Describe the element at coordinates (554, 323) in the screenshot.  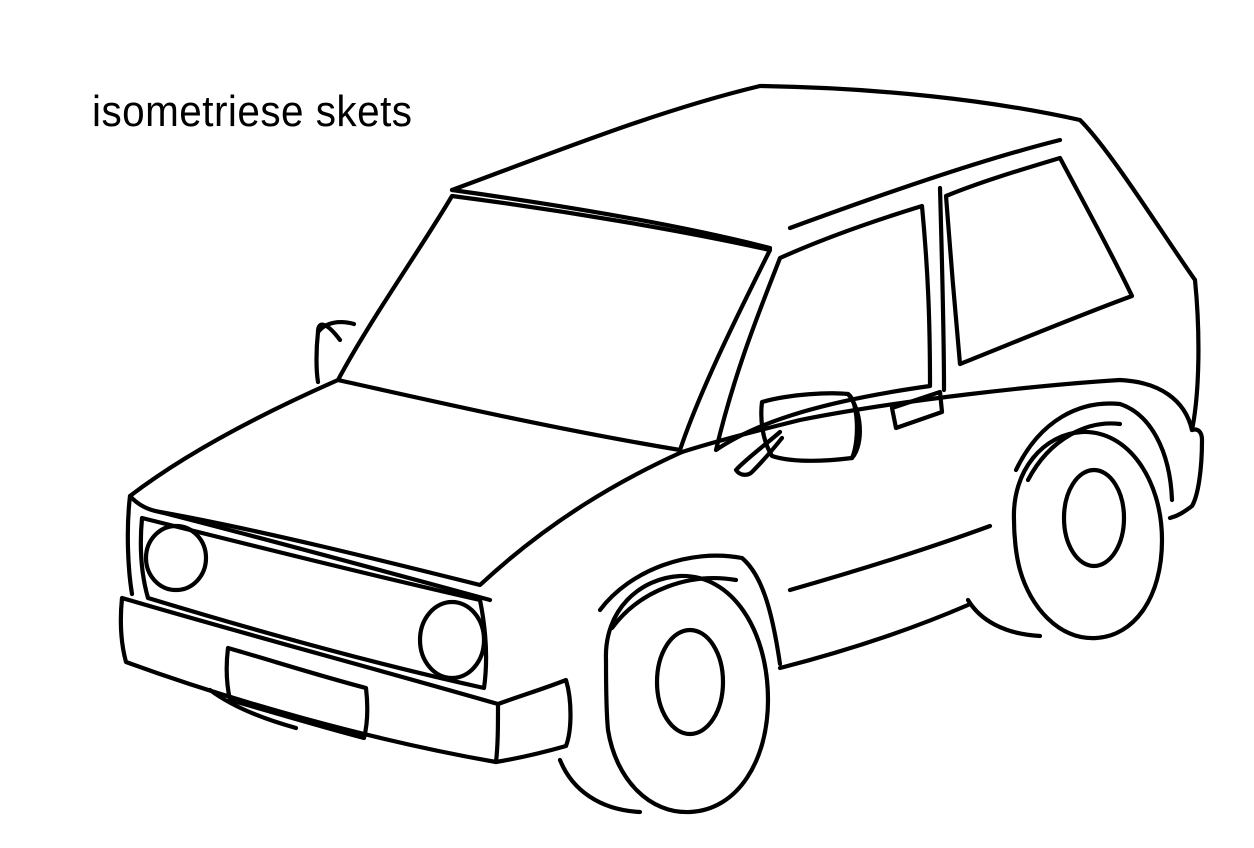
I see `windshield` at that location.